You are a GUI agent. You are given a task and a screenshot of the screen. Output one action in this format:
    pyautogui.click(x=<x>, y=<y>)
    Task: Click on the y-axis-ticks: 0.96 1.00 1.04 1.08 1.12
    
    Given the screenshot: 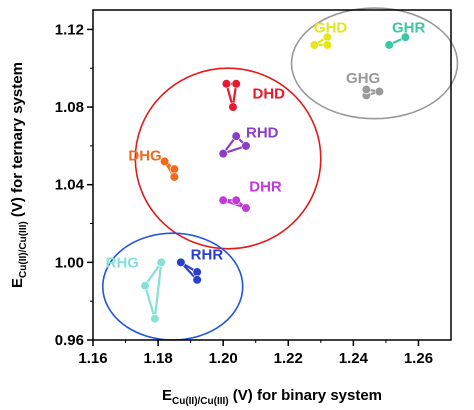 What is the action you would take?
    pyautogui.click(x=74, y=185)
    